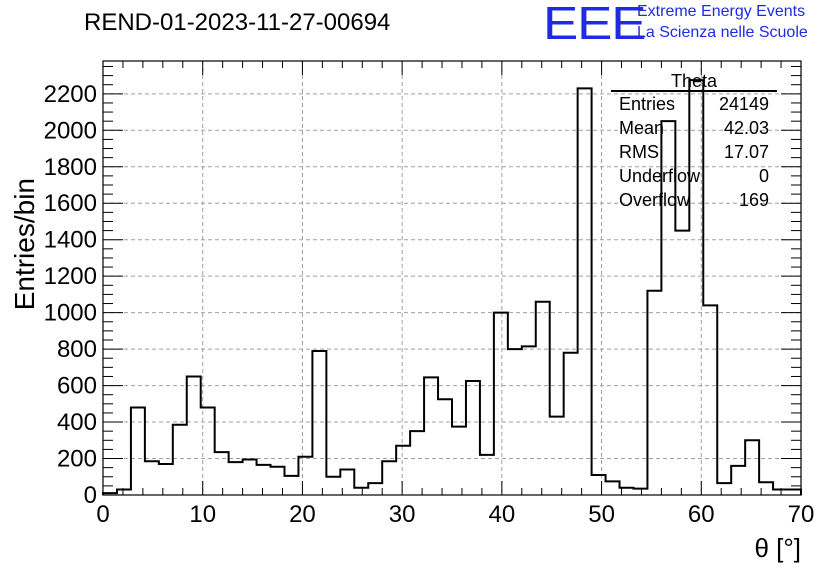 This screenshot has height=572, width=836. I want to click on y-tick-label: 2000, so click(70, 130).